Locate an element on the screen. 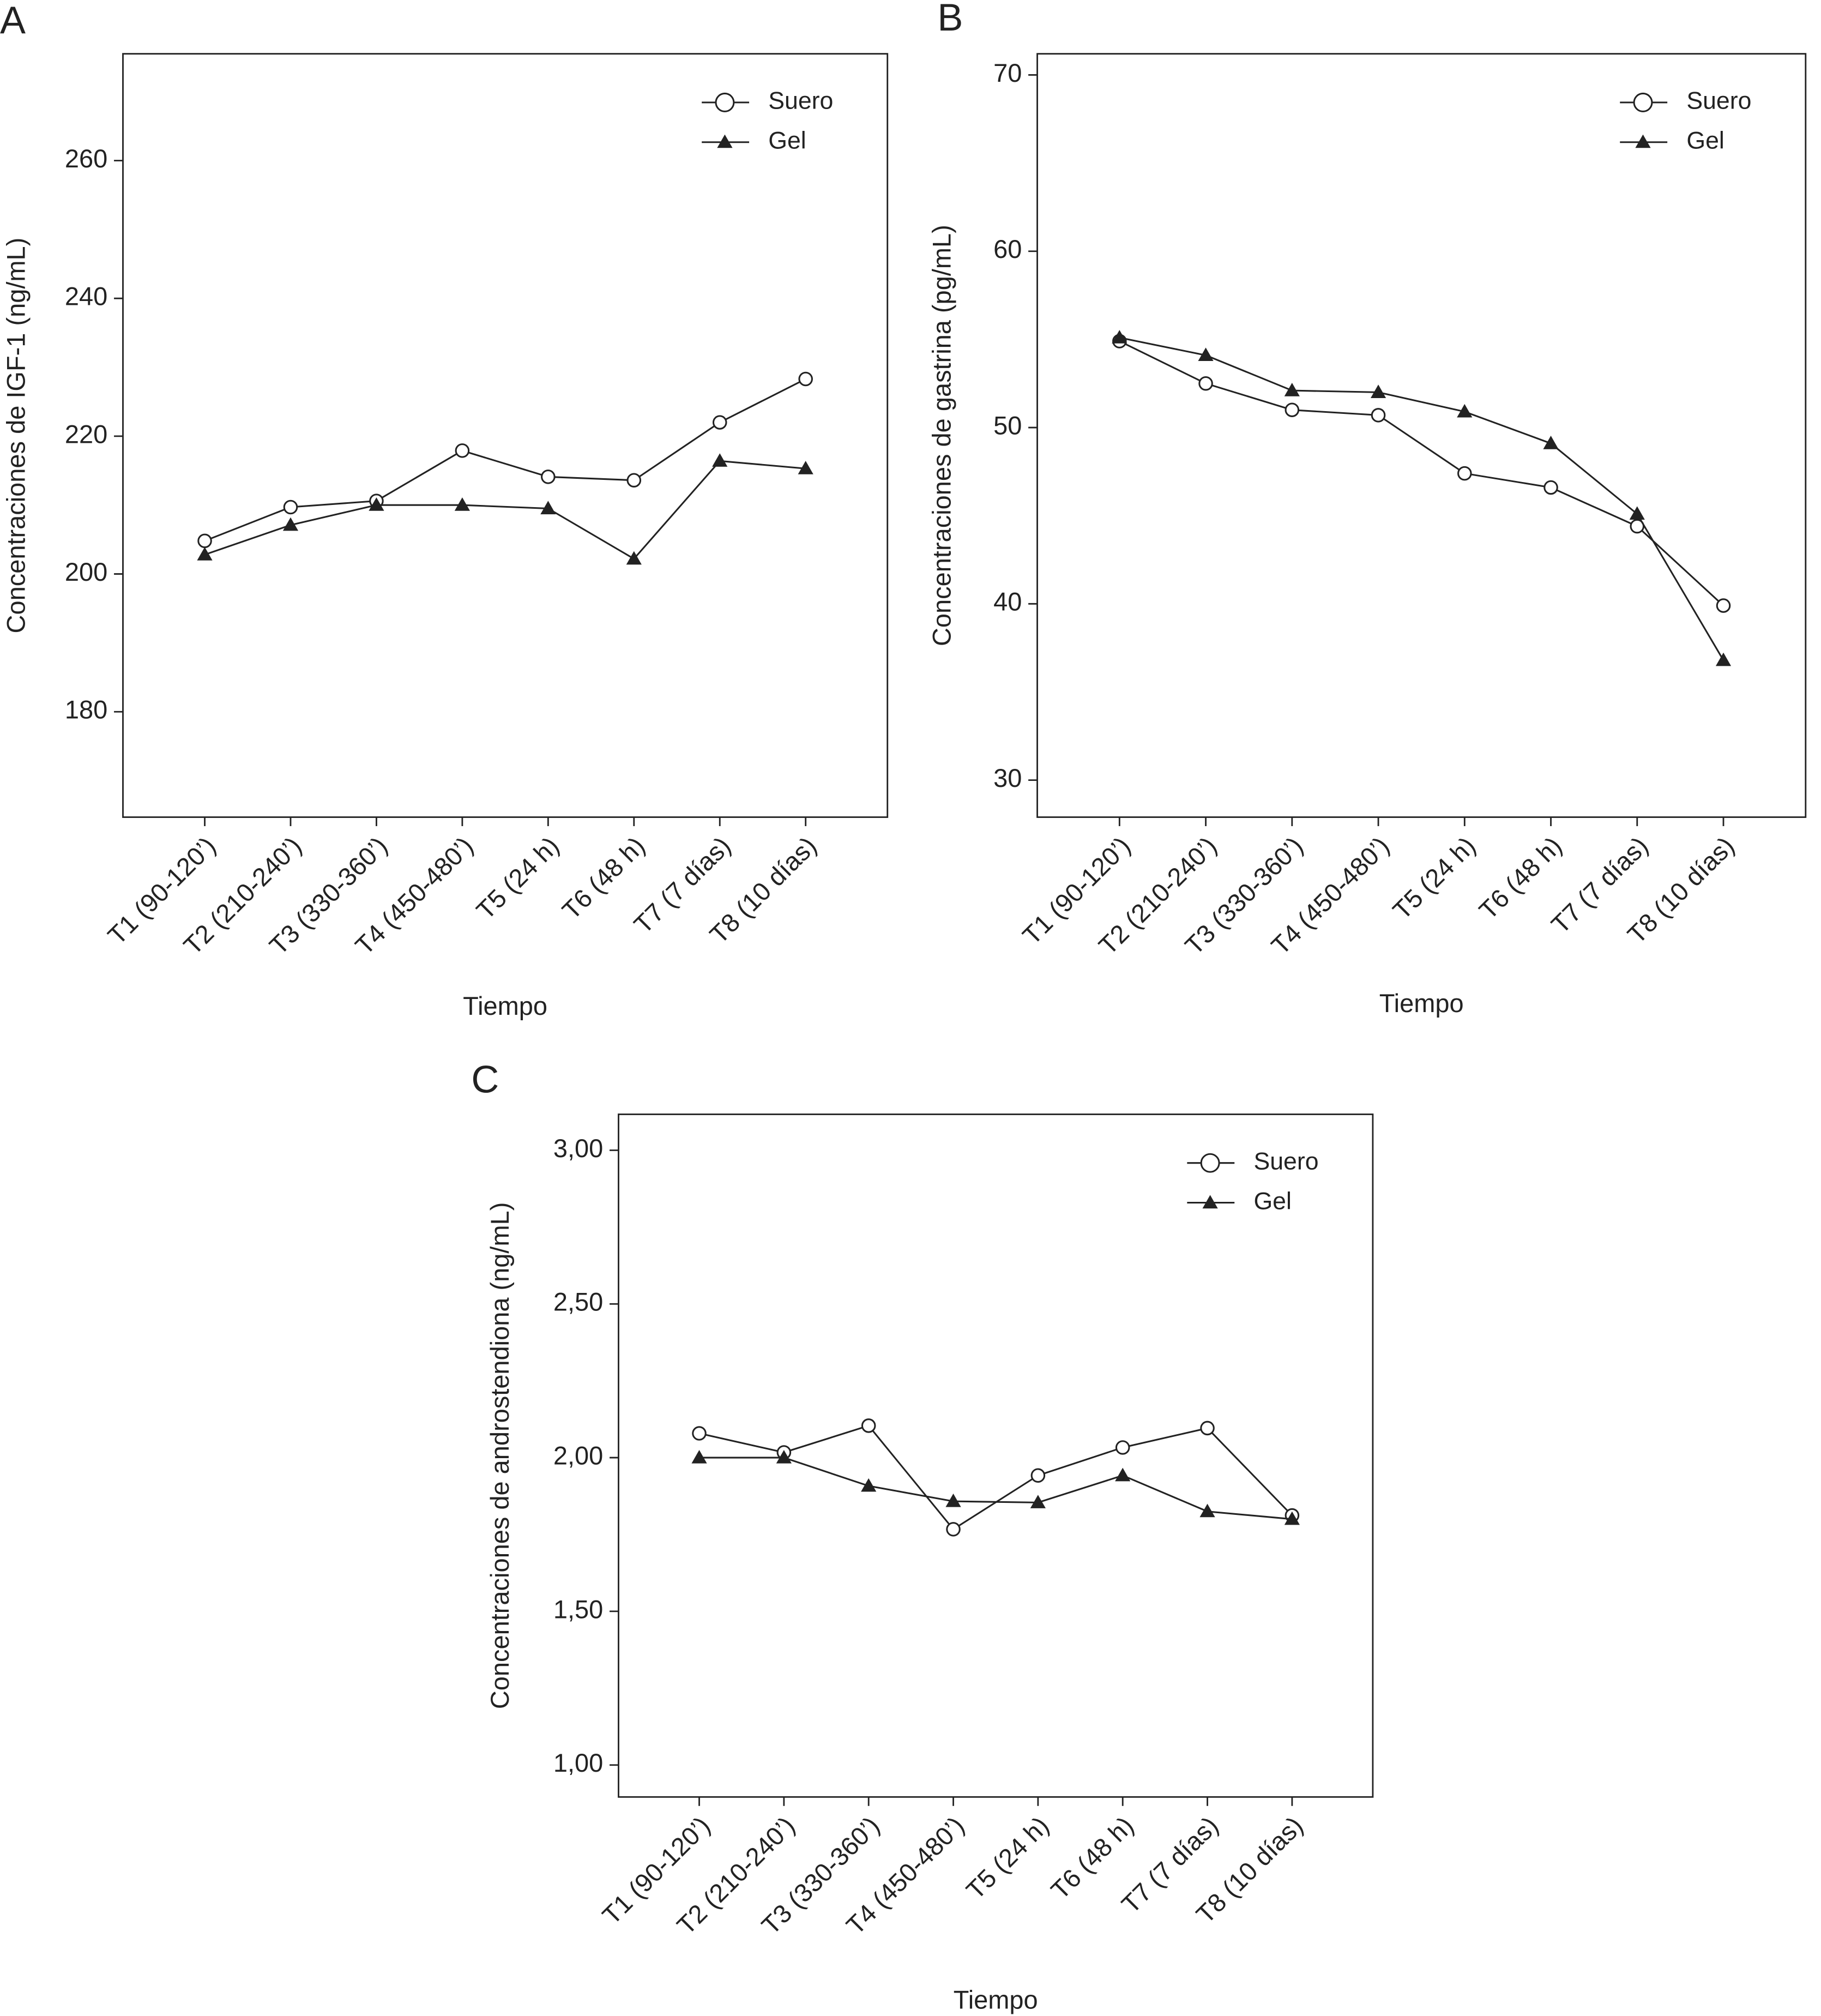 The image size is (1821, 2016). y-tick-label: 3,00 is located at coordinates (578, 1148).